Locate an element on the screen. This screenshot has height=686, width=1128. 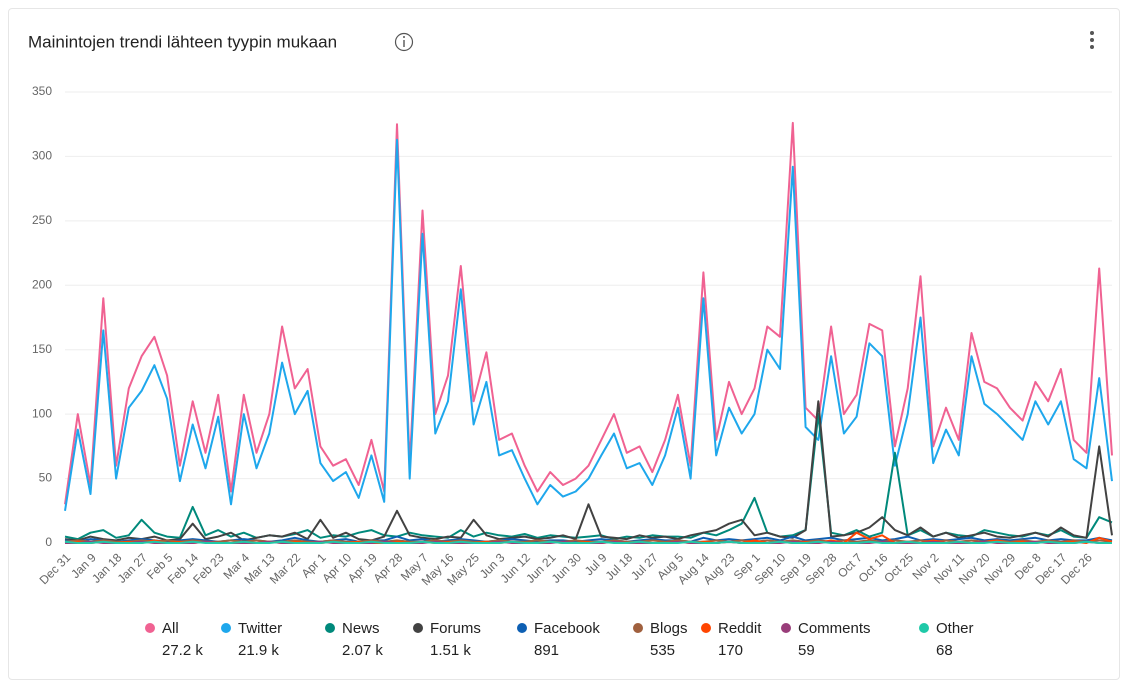
x-tick-label: Jan 27 is located at coordinates (133, 568).